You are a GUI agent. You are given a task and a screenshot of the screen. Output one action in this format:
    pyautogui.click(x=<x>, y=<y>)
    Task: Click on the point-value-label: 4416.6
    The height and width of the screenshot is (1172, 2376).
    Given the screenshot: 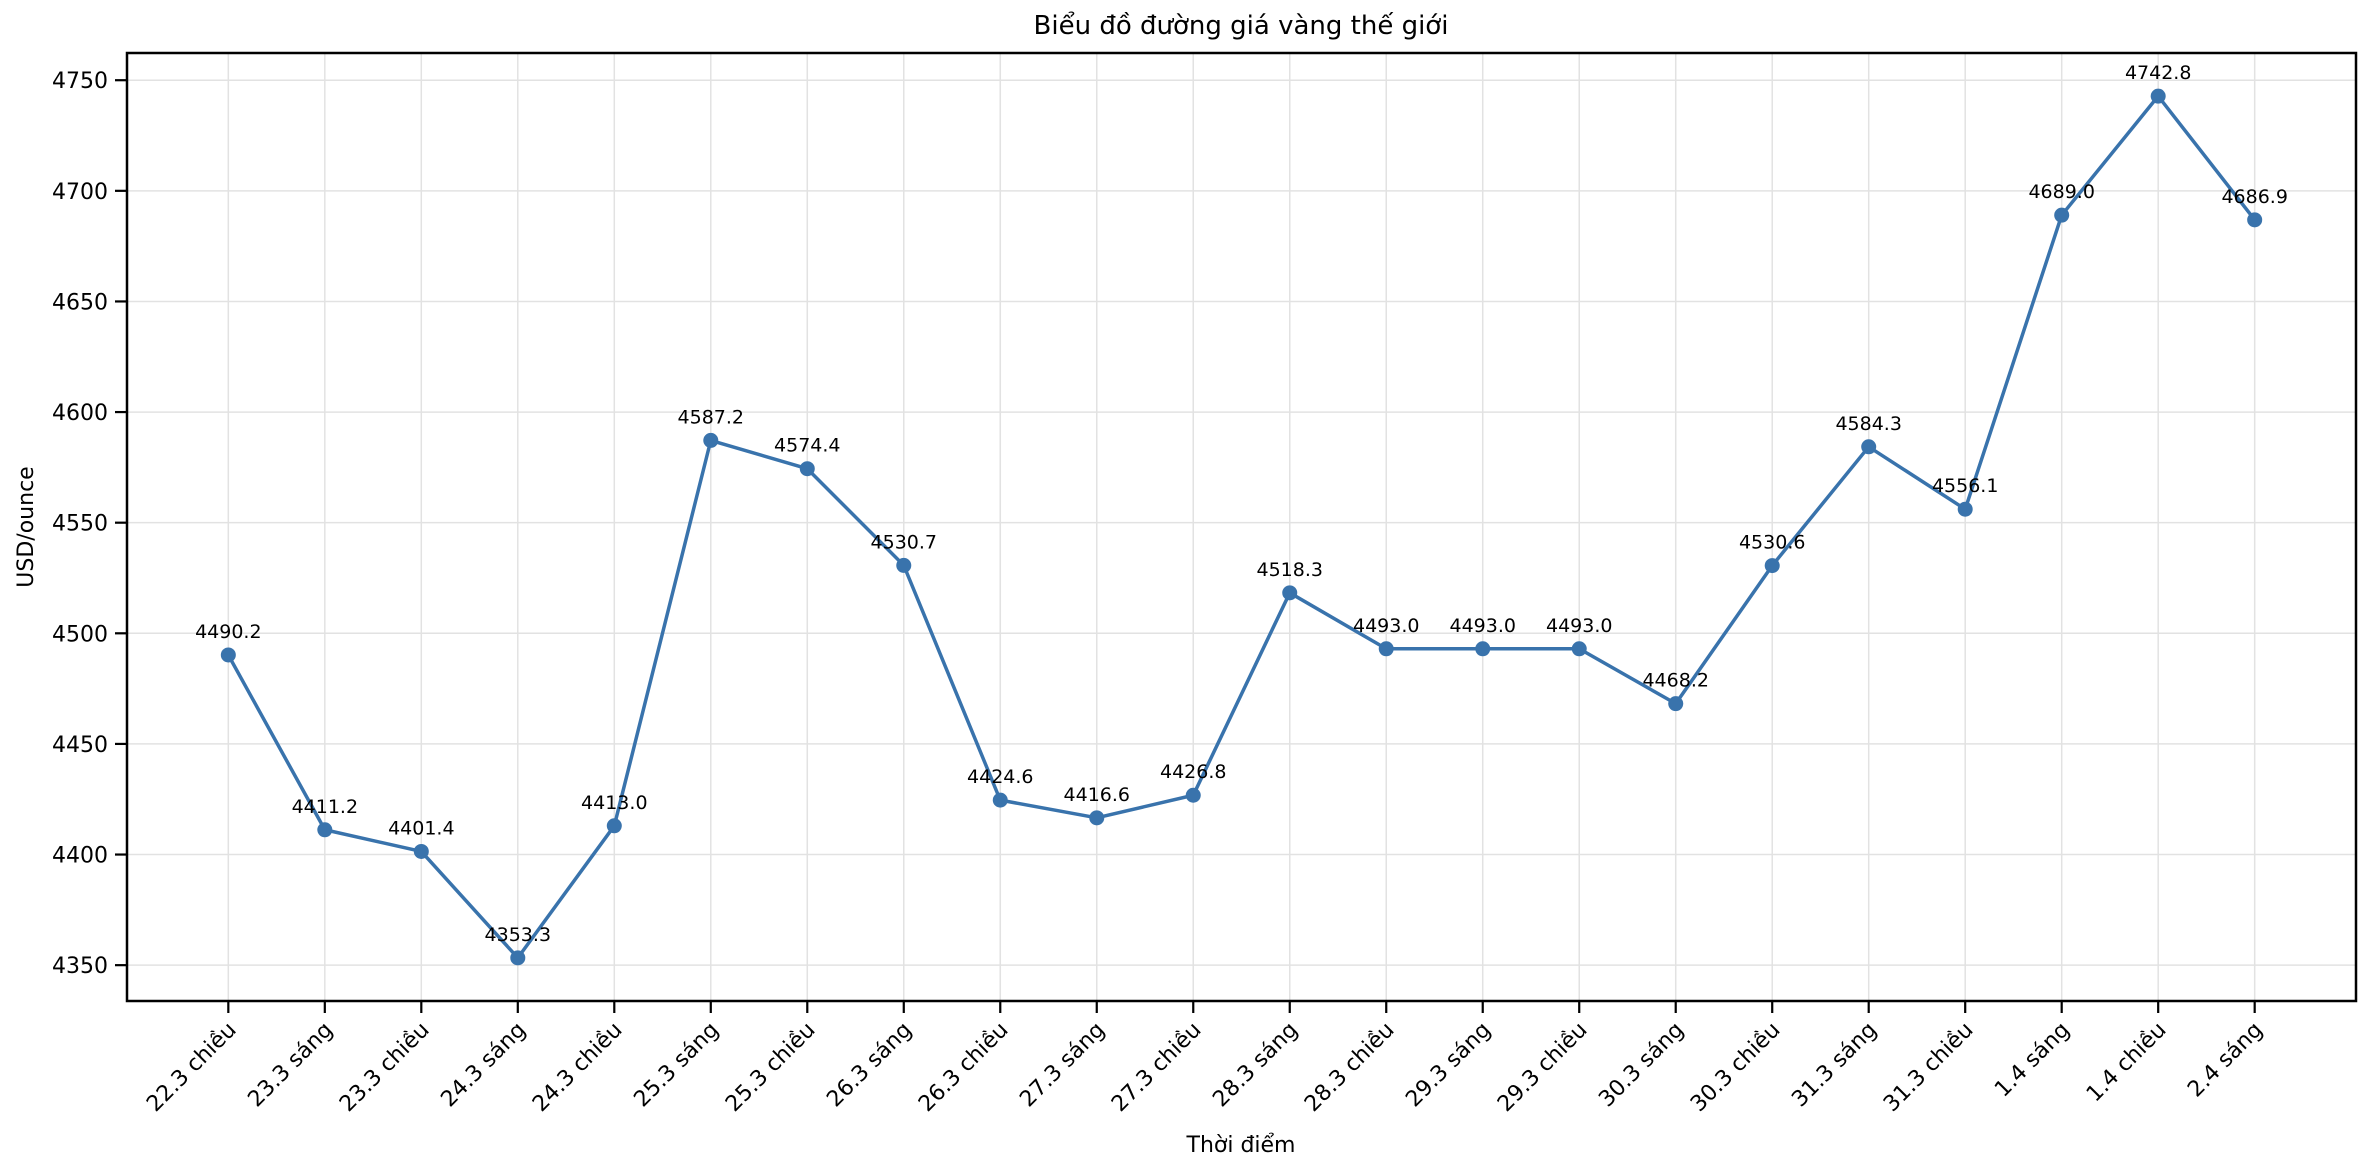 What is the action you would take?
    pyautogui.click(x=1097, y=795)
    